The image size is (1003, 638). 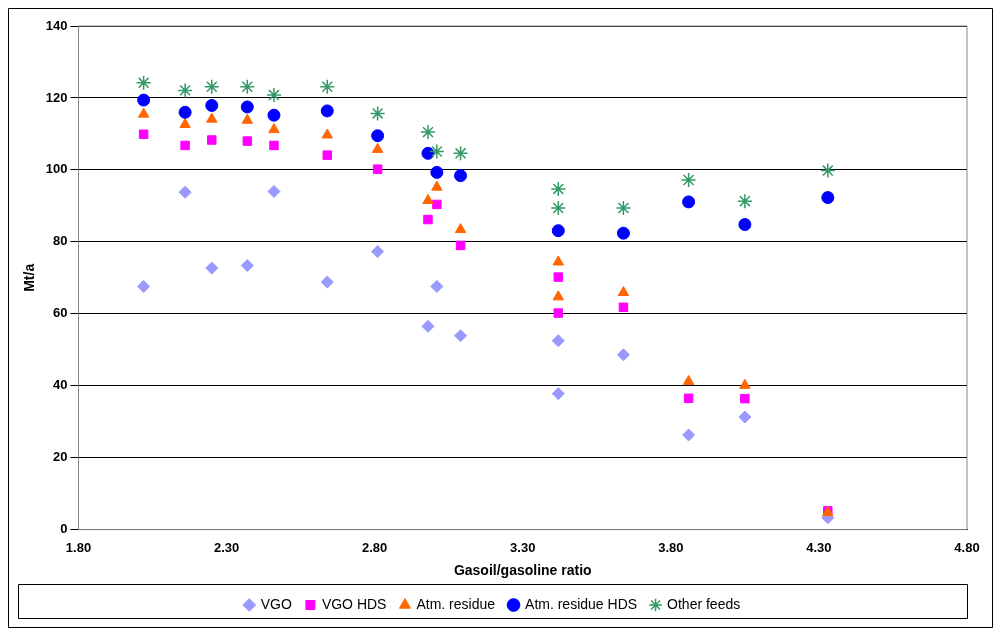 I want to click on legend-label: Other feeds, so click(x=704, y=603).